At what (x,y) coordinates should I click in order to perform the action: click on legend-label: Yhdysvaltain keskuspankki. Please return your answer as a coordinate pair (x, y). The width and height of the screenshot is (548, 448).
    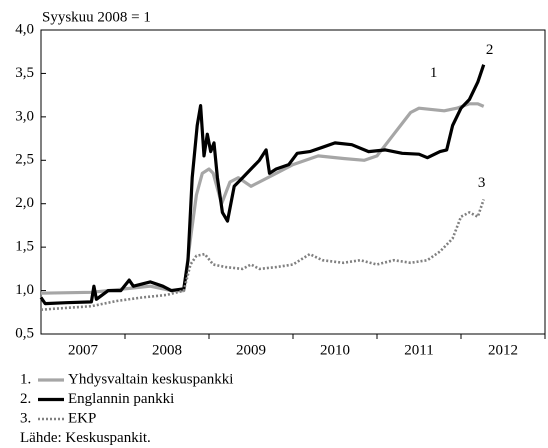
    Looking at the image, I should click on (150, 379).